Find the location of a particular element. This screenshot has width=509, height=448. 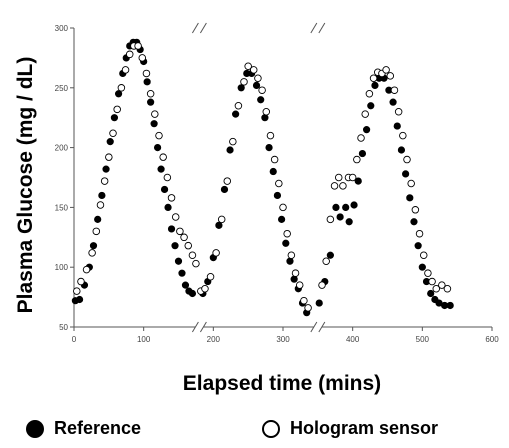

legend-item-reference: Reference is located at coordinates (83, 428).